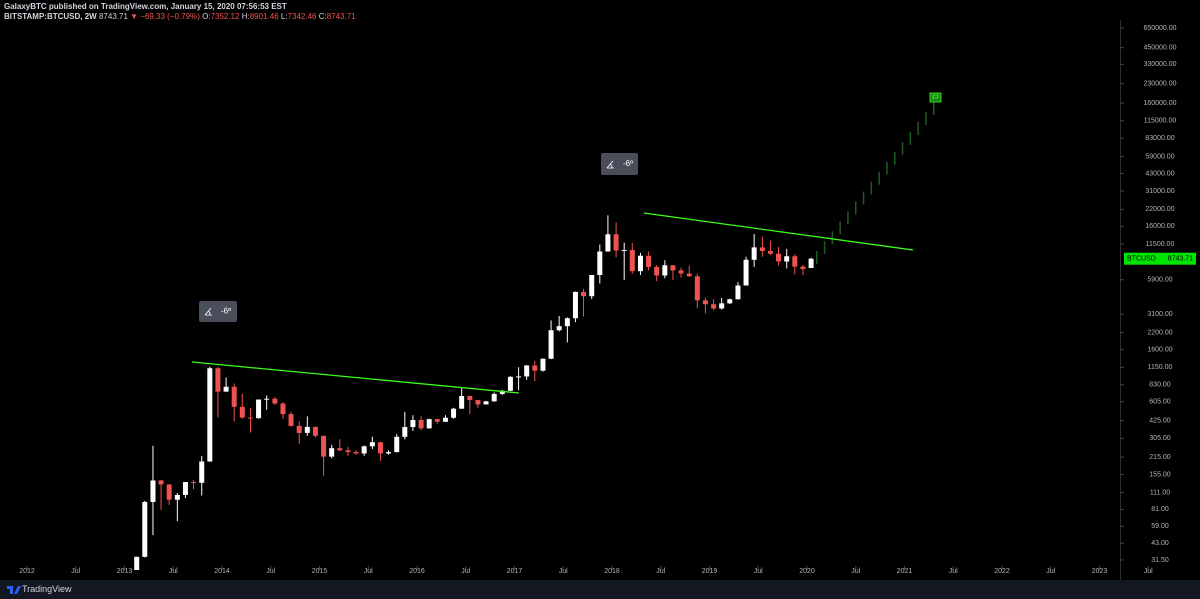 This screenshot has height=599, width=1200. What do you see at coordinates (1159, 349) in the screenshot?
I see `y-tick-label: 1600.00` at bounding box center [1159, 349].